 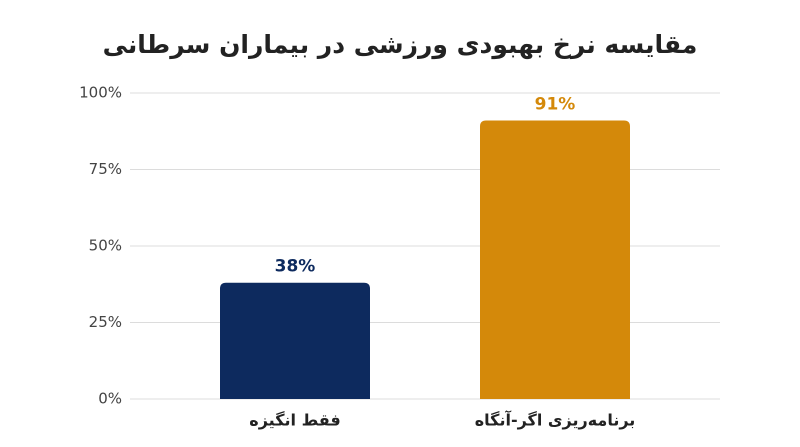 What do you see at coordinates (105, 246) in the screenshot?
I see `y-tick-label: 50%` at bounding box center [105, 246].